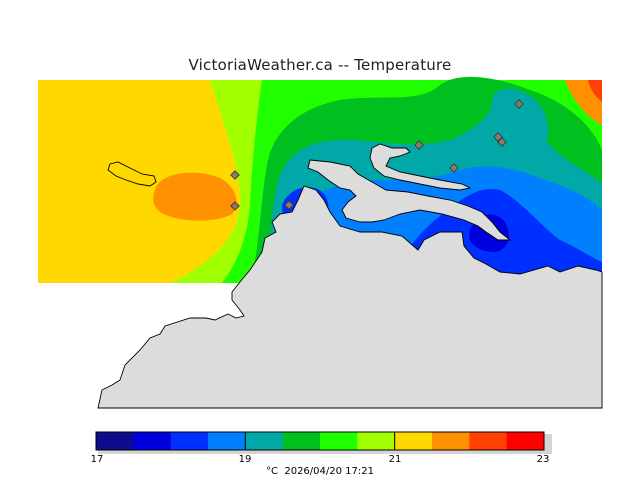 This screenshot has height=480, width=640. I want to click on colorbar-ticks, so click(320, 441).